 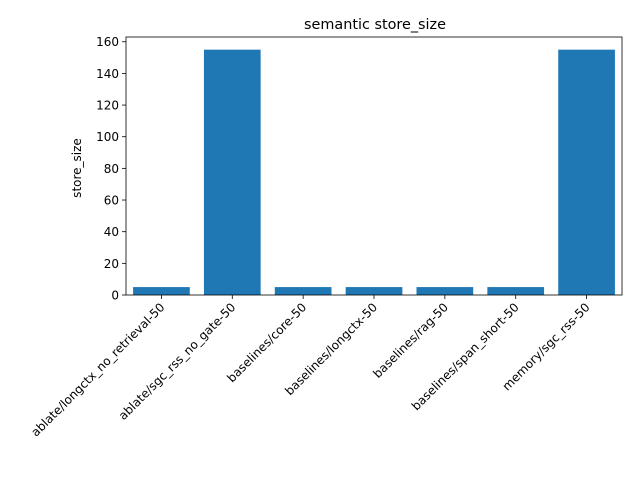 What do you see at coordinates (111, 264) in the screenshot?
I see `y-tick-label: 20` at bounding box center [111, 264].